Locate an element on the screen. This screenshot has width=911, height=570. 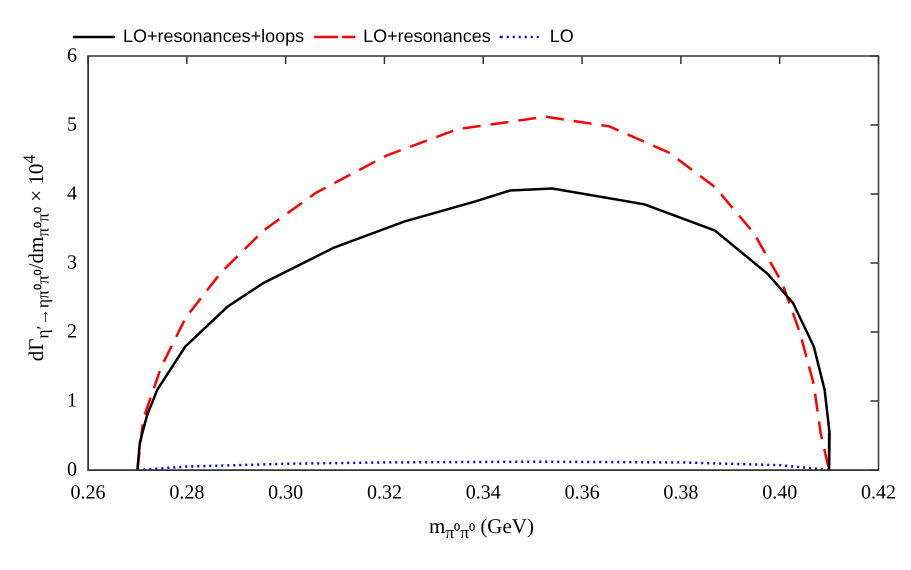
y-tick-label: 6 is located at coordinates (72, 55).